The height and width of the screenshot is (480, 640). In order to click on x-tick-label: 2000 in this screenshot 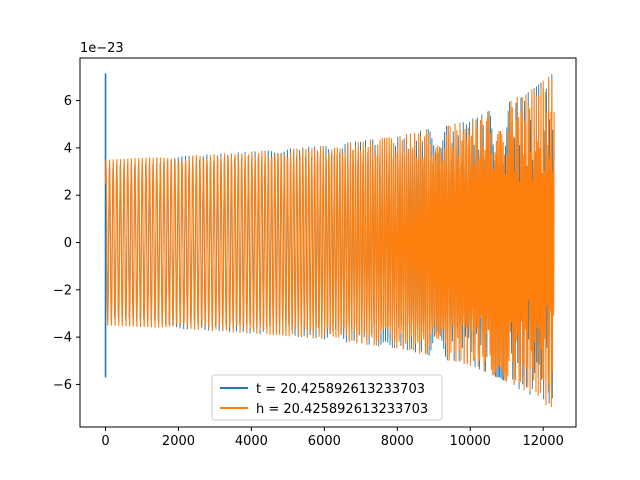, I will do `click(178, 441)`.